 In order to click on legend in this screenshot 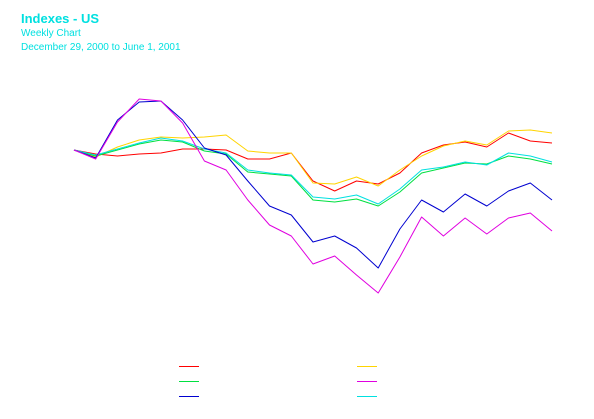, I will do `click(278, 381)`.